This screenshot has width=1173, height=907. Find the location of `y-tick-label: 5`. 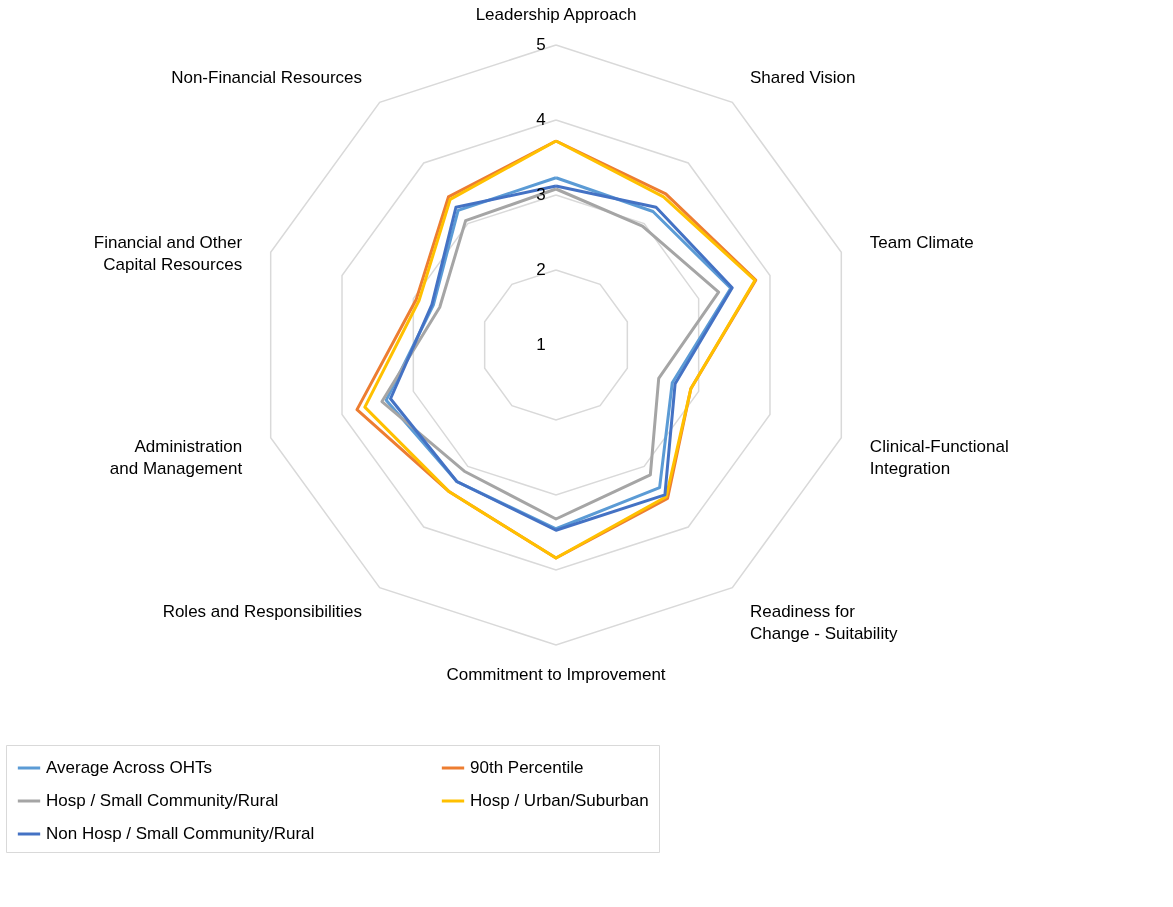

y-tick-label: 5 is located at coordinates (541, 44).